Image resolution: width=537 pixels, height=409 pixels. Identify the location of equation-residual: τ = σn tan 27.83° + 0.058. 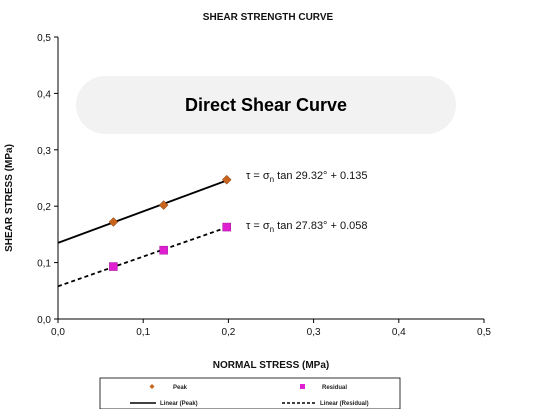
(307, 227).